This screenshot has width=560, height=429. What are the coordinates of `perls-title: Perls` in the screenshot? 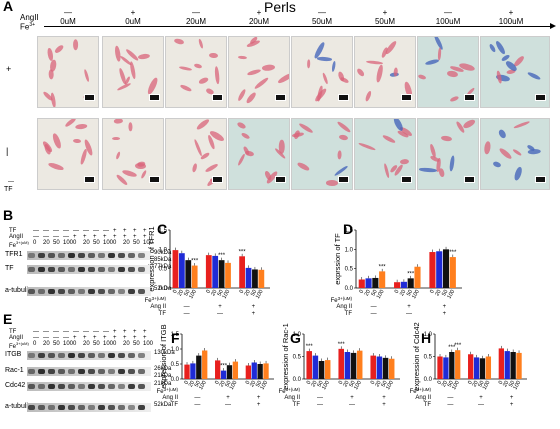 It's located at (280, 7).